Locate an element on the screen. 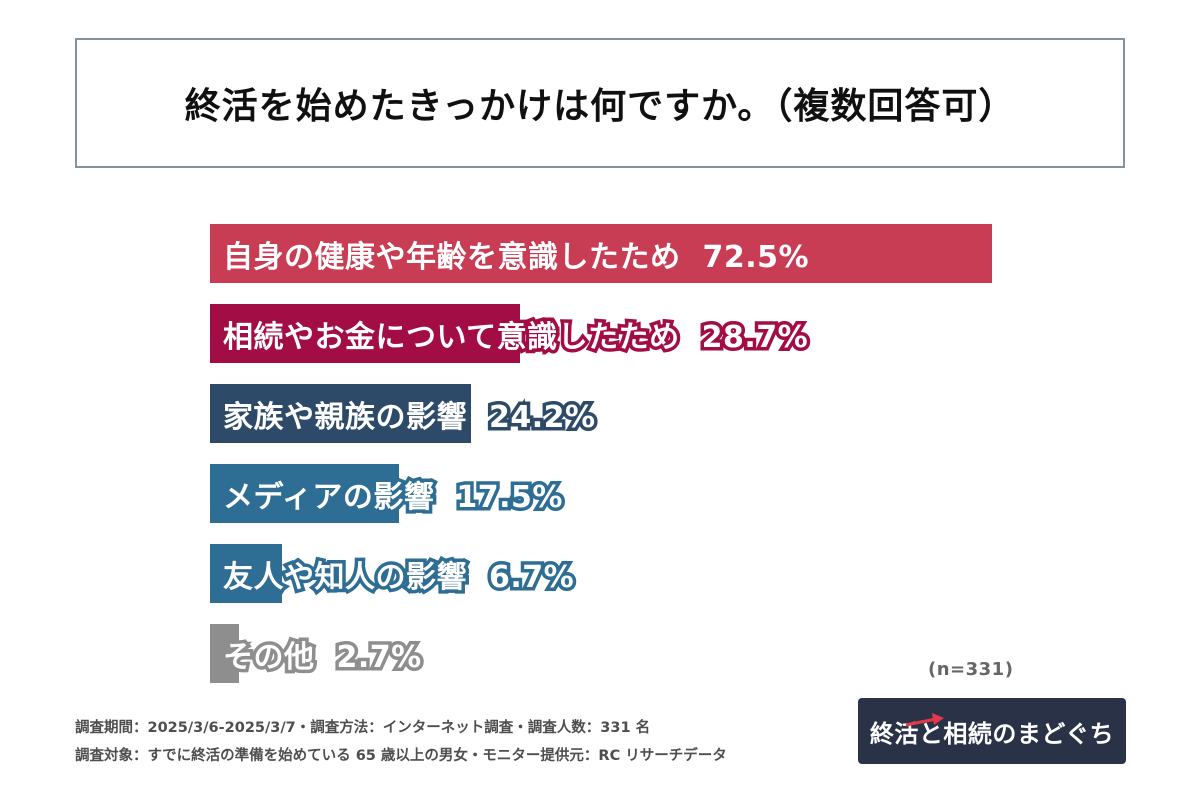  bar-percentage: 28.7% is located at coordinates (754, 337).